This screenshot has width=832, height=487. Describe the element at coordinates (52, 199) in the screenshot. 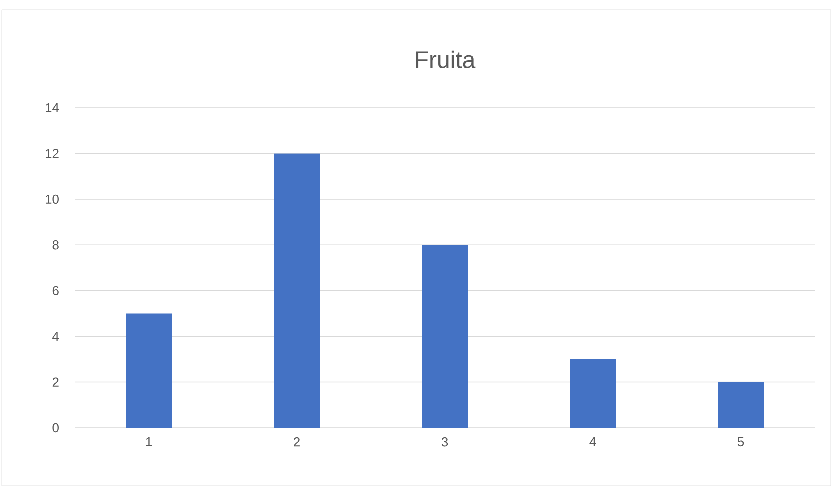

I see `y-tick-label: 10` at that location.